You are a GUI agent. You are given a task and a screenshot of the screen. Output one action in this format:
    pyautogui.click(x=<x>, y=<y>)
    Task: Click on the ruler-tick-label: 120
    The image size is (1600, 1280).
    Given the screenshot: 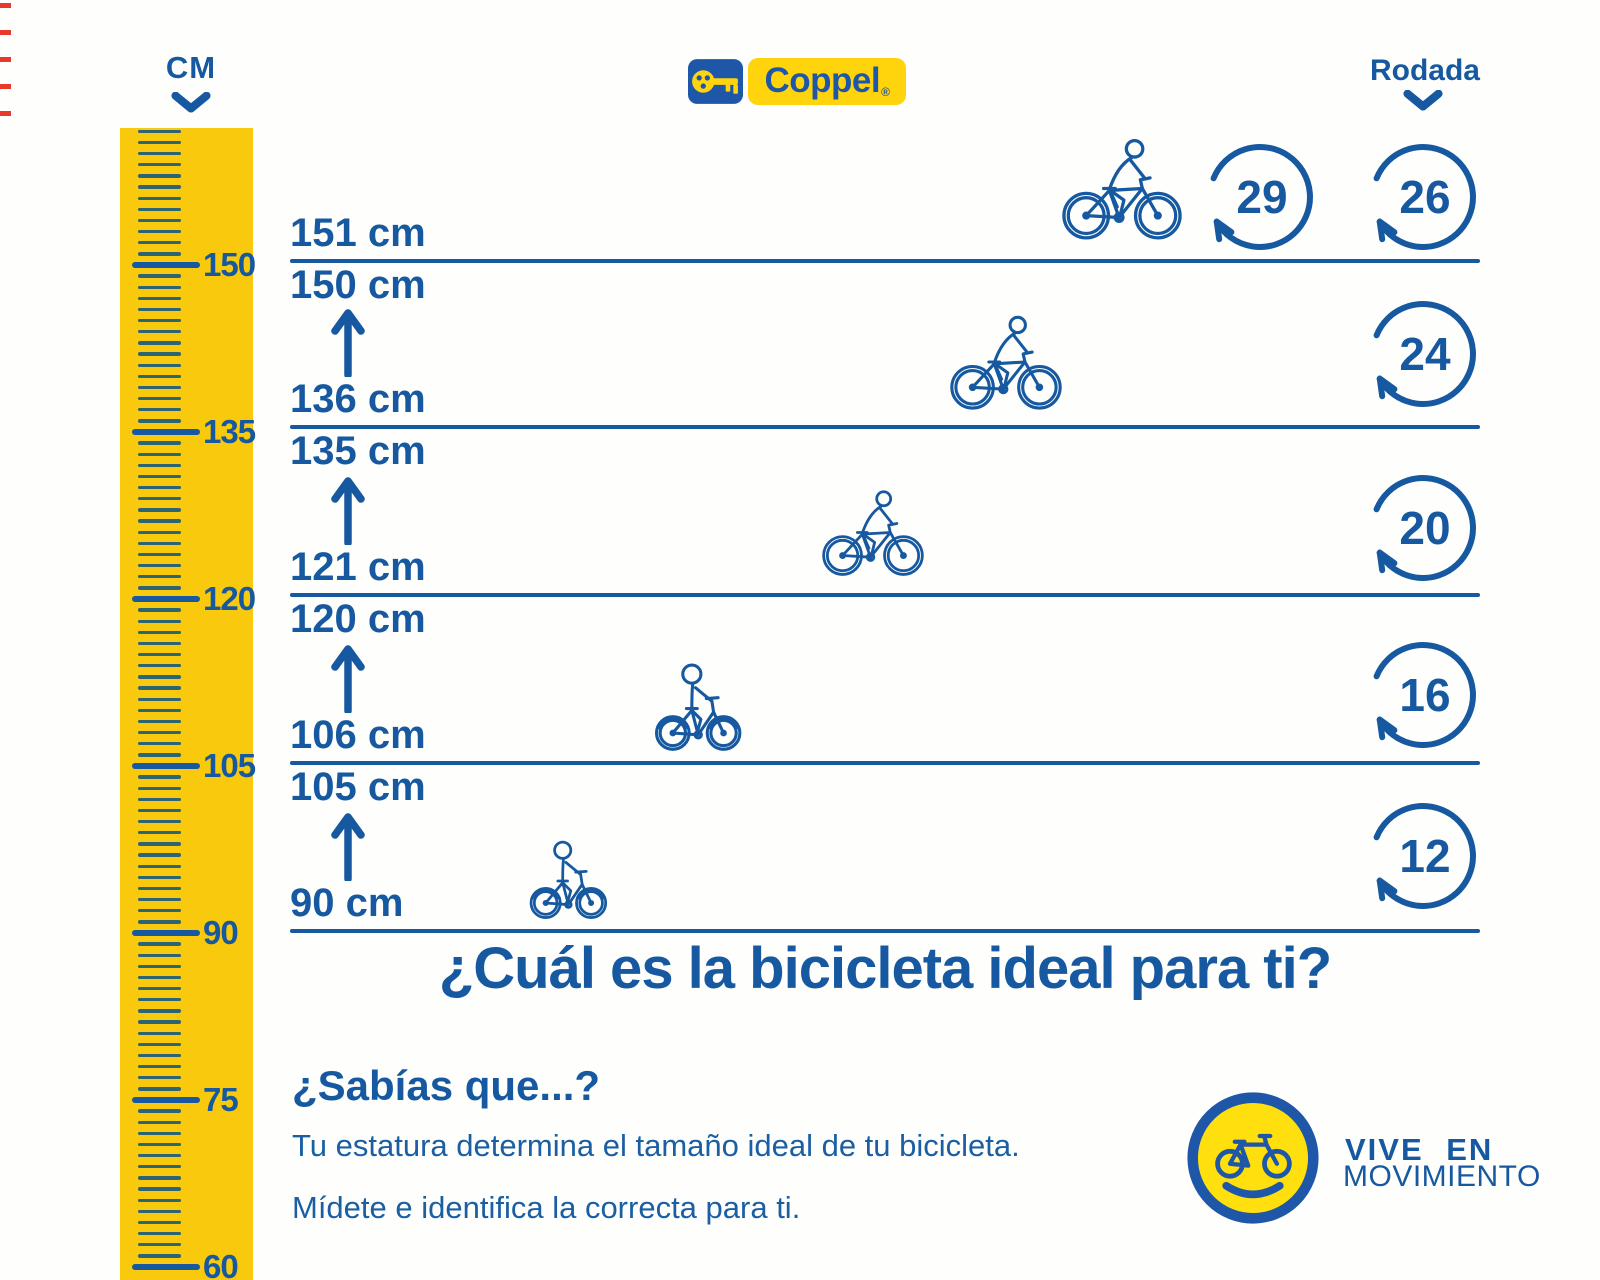 What is the action you would take?
    pyautogui.click(x=229, y=598)
    